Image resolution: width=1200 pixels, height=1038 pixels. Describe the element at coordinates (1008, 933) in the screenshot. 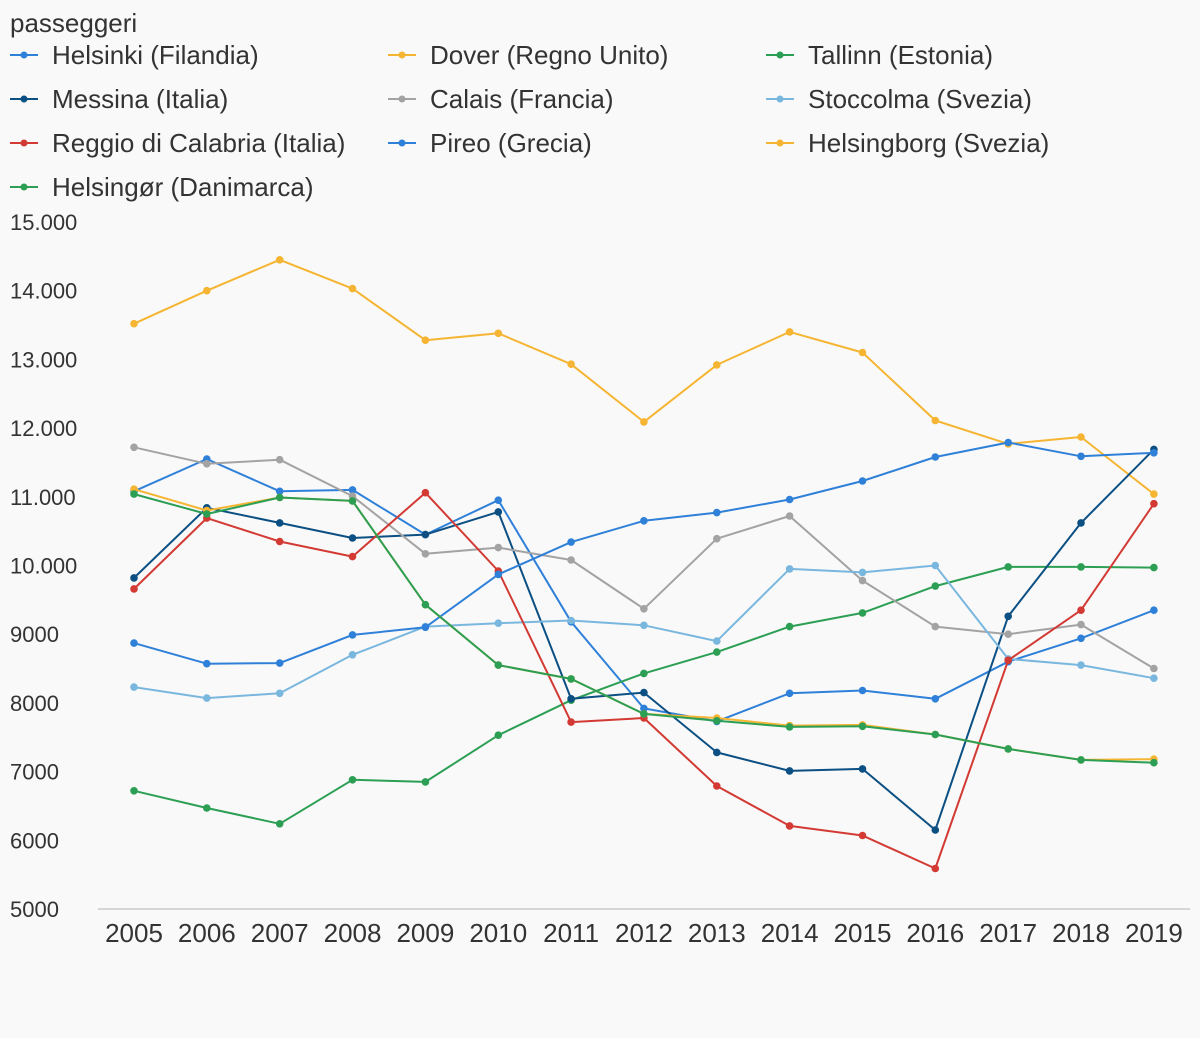

I see `x-tick-label: 2017` at that location.